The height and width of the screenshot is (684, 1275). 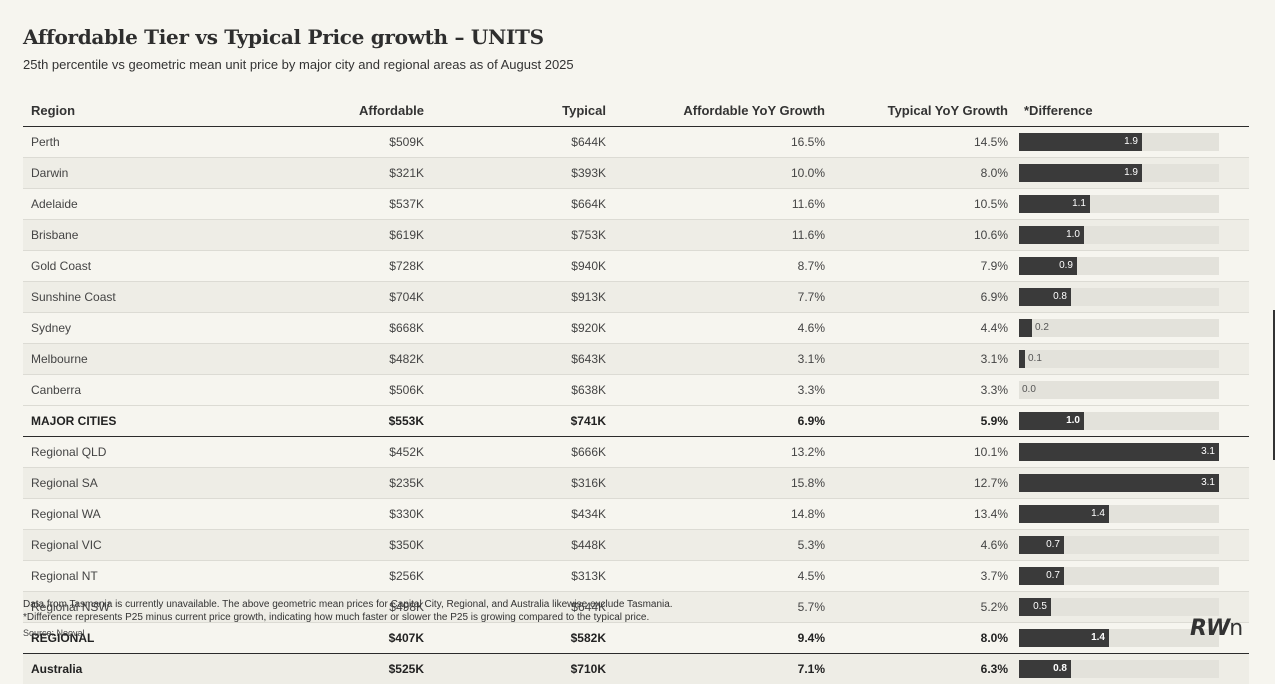 I want to click on cell-typical-growth: 4.6%, so click(x=924, y=545).